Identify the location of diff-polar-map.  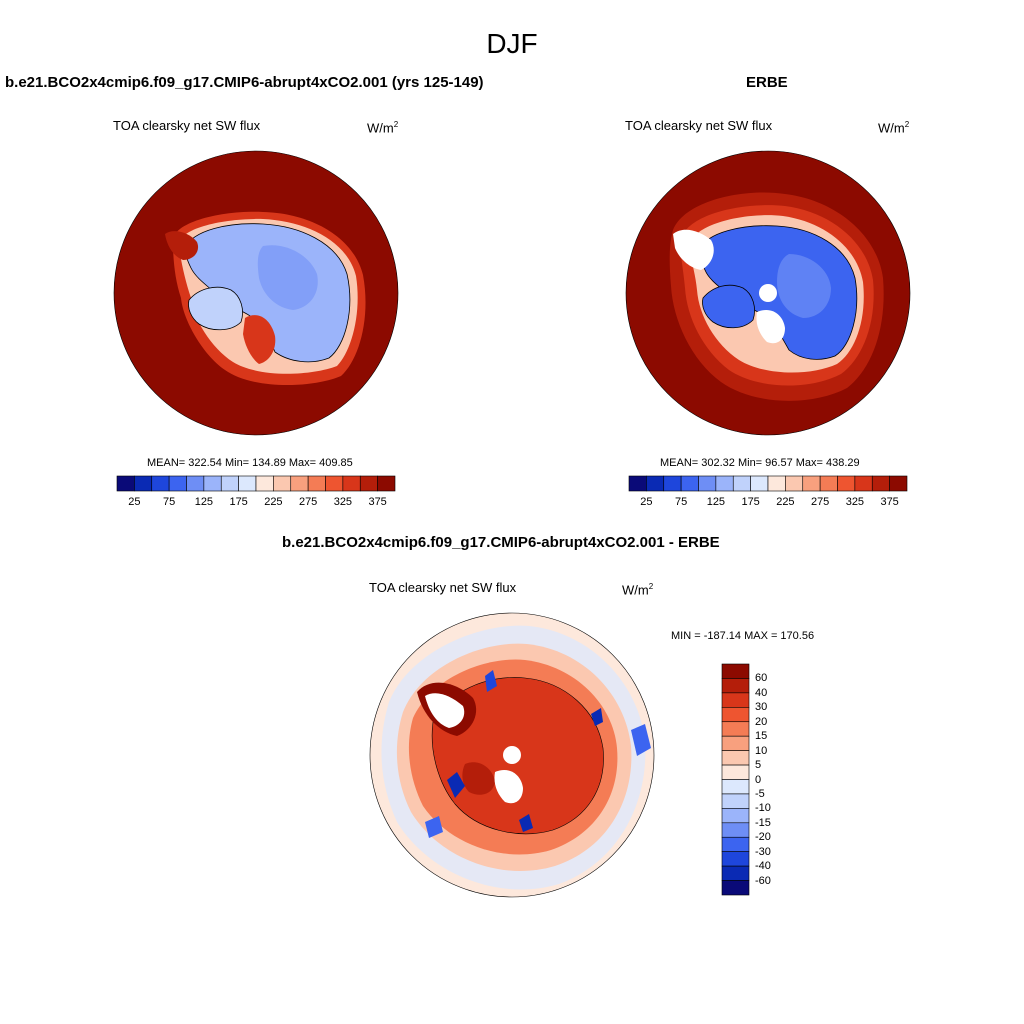
(512, 755).